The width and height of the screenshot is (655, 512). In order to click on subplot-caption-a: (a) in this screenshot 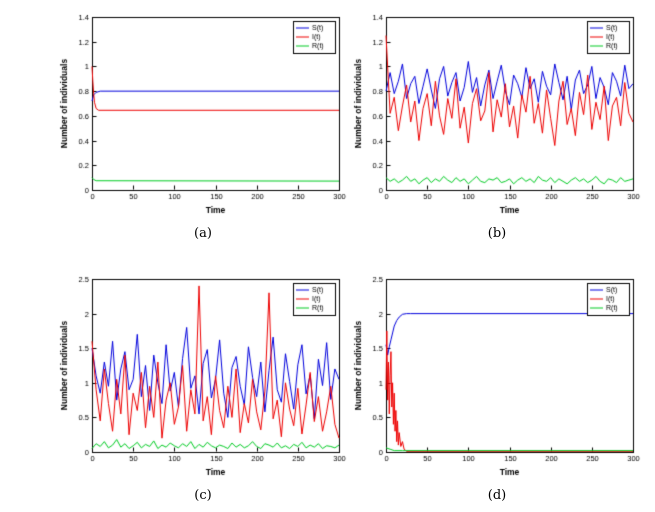, I will do `click(203, 233)`.